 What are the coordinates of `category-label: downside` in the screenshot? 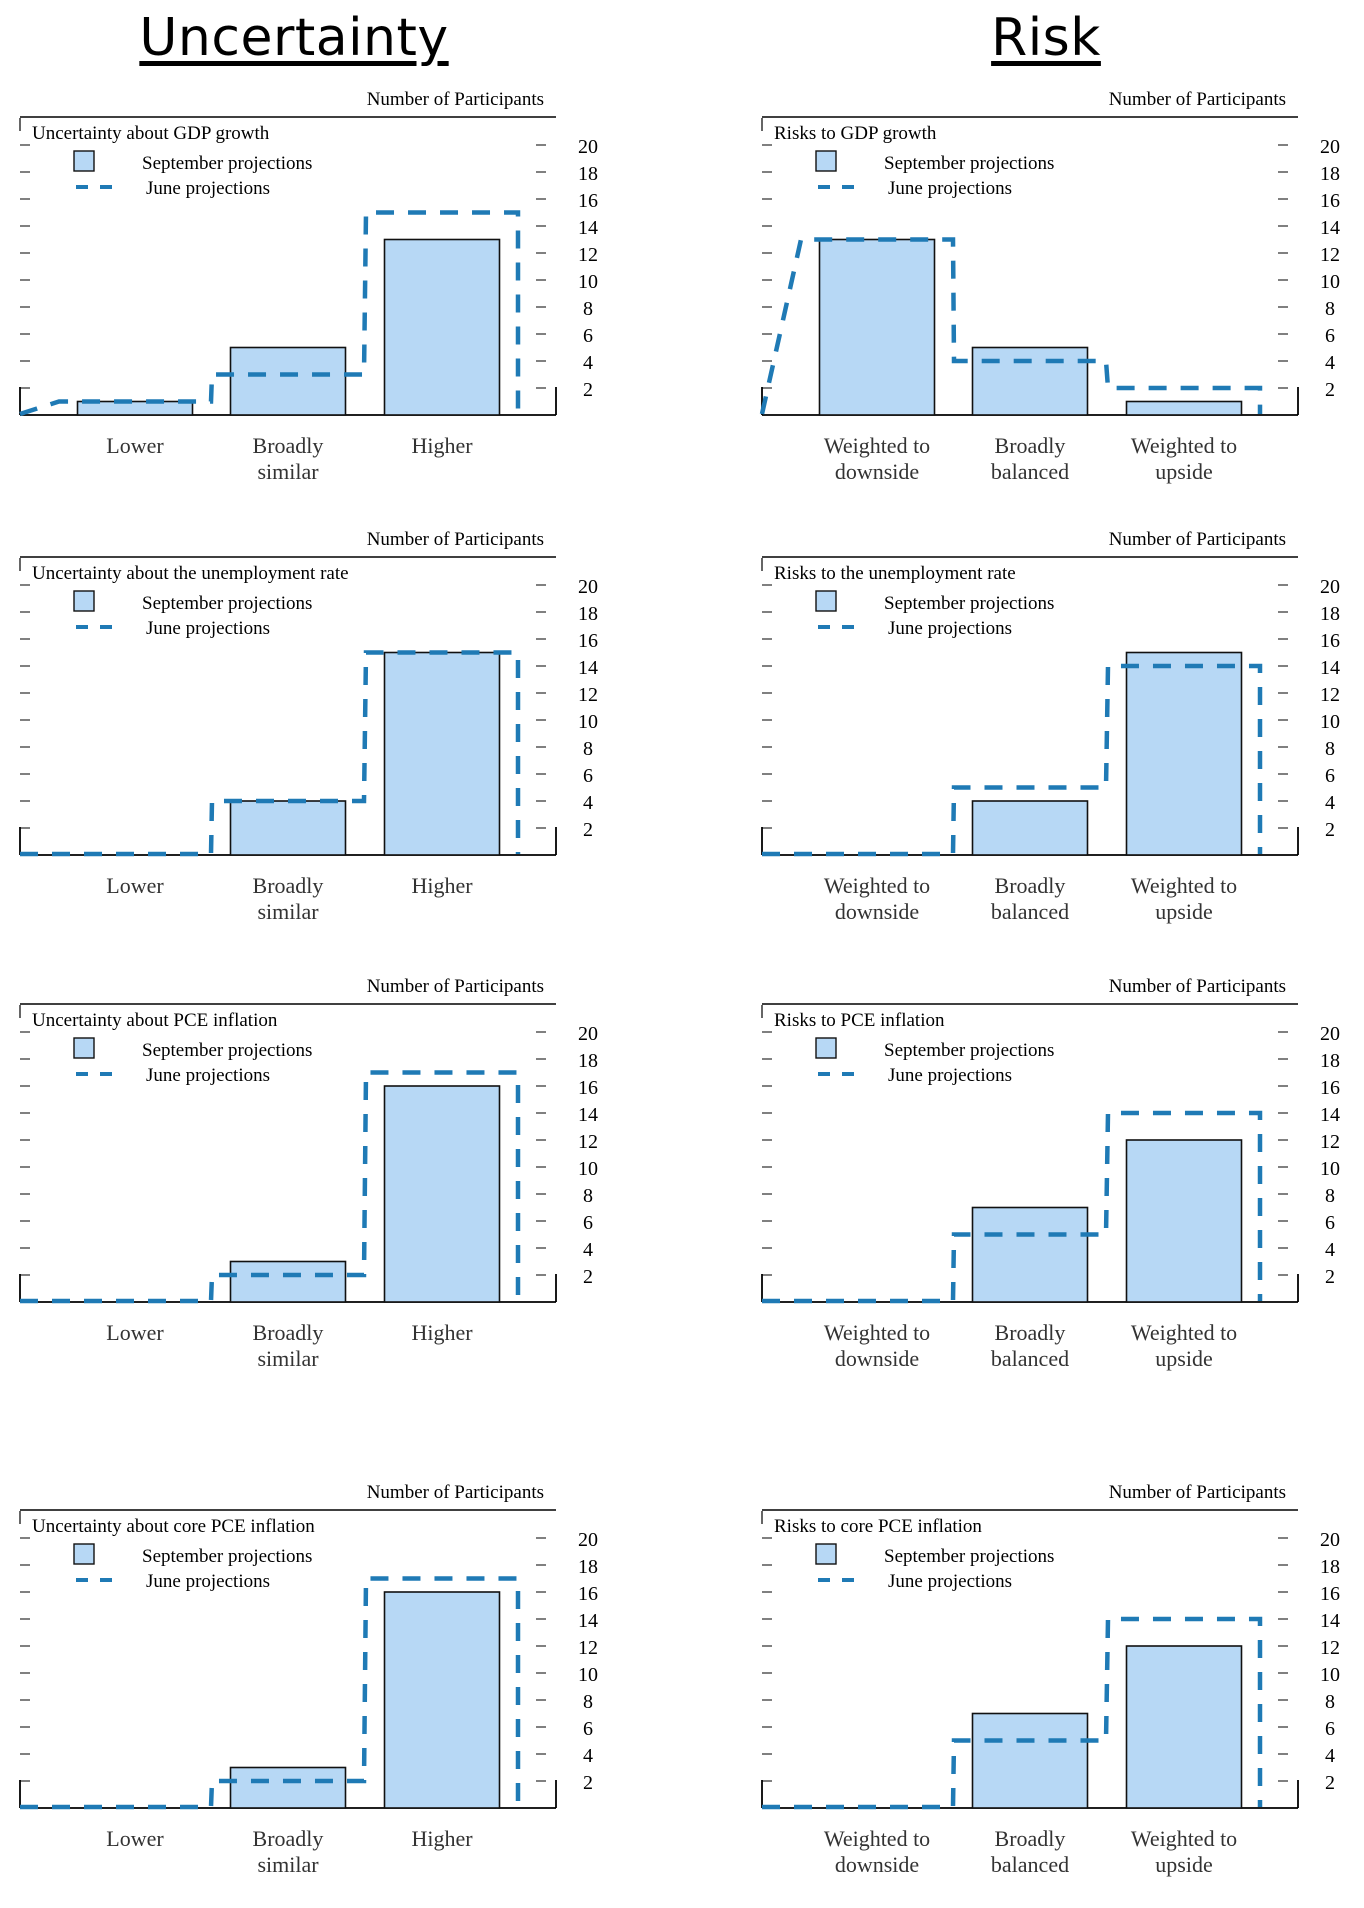 It's located at (877, 471).